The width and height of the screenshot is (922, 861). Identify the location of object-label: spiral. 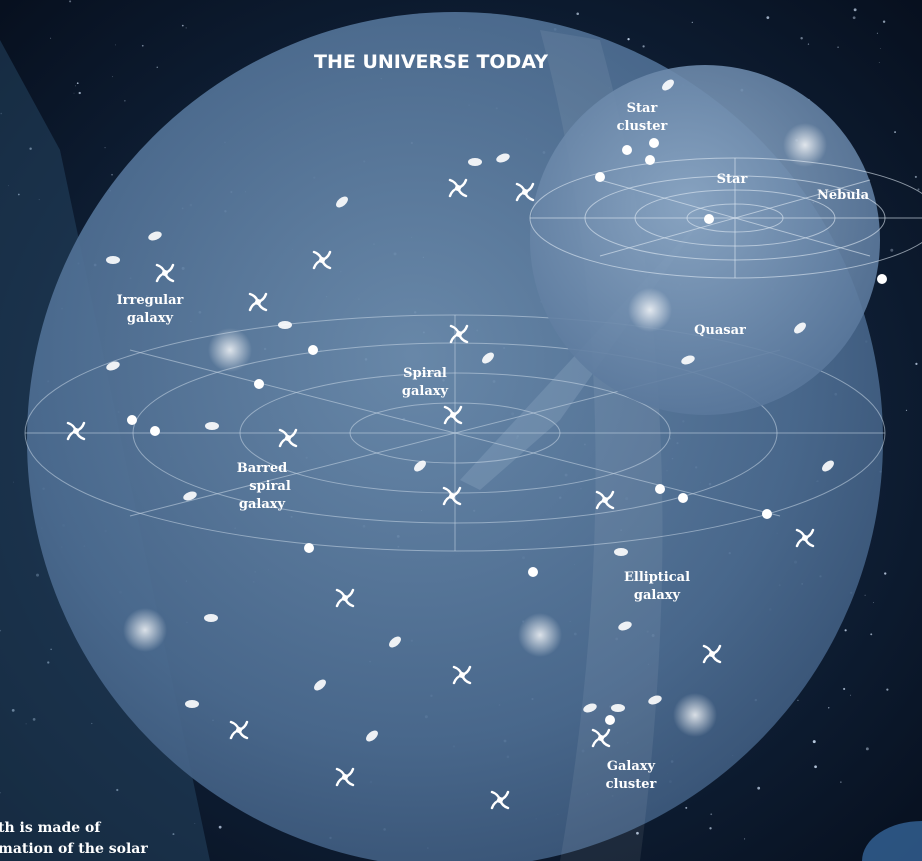
(270, 486).